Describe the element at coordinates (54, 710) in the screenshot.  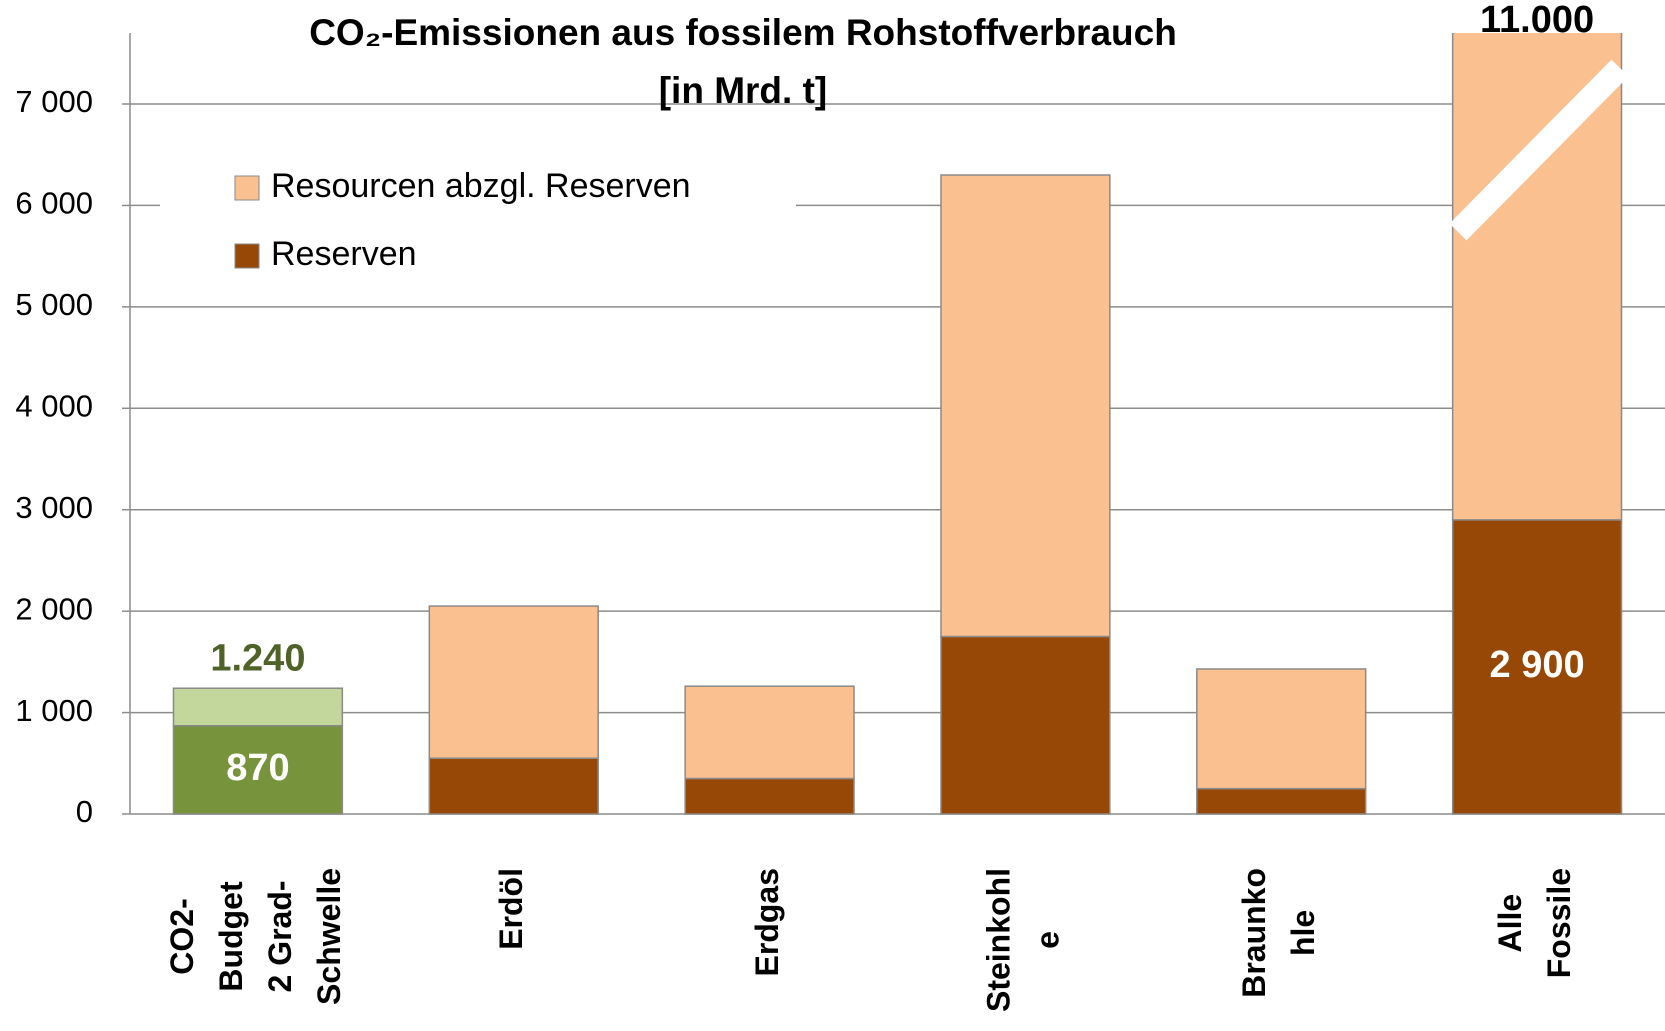
I see `y-tick-label: 1 000` at that location.